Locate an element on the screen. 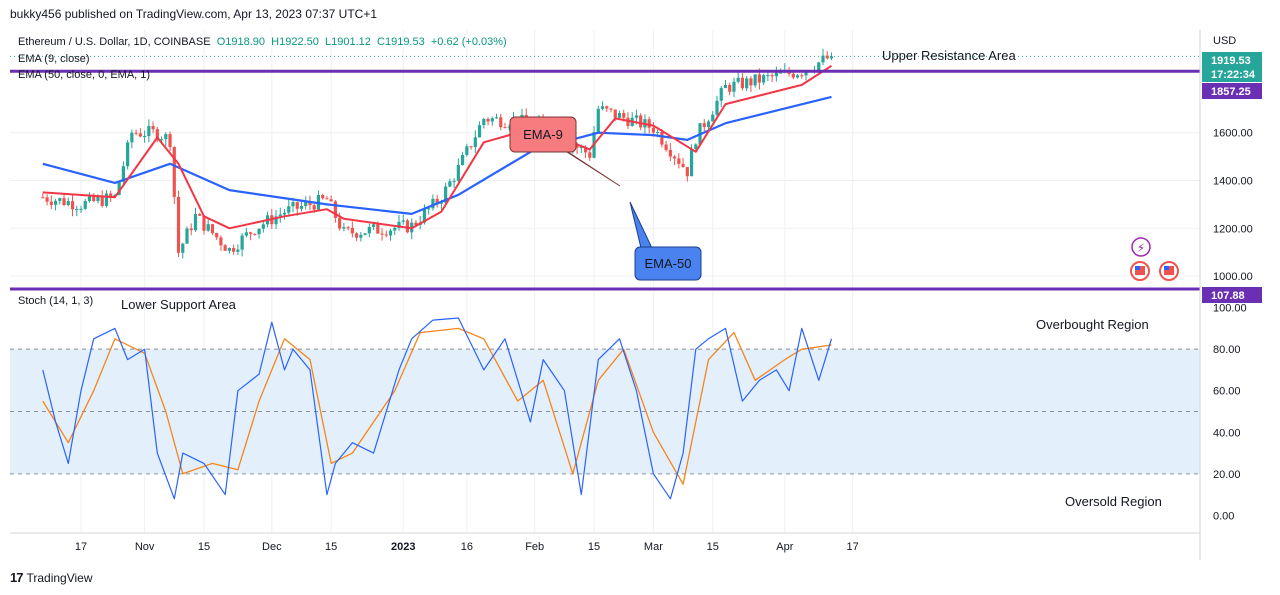 The height and width of the screenshot is (595, 1280). us-flag-stripes-icon is located at coordinates (1169, 270).